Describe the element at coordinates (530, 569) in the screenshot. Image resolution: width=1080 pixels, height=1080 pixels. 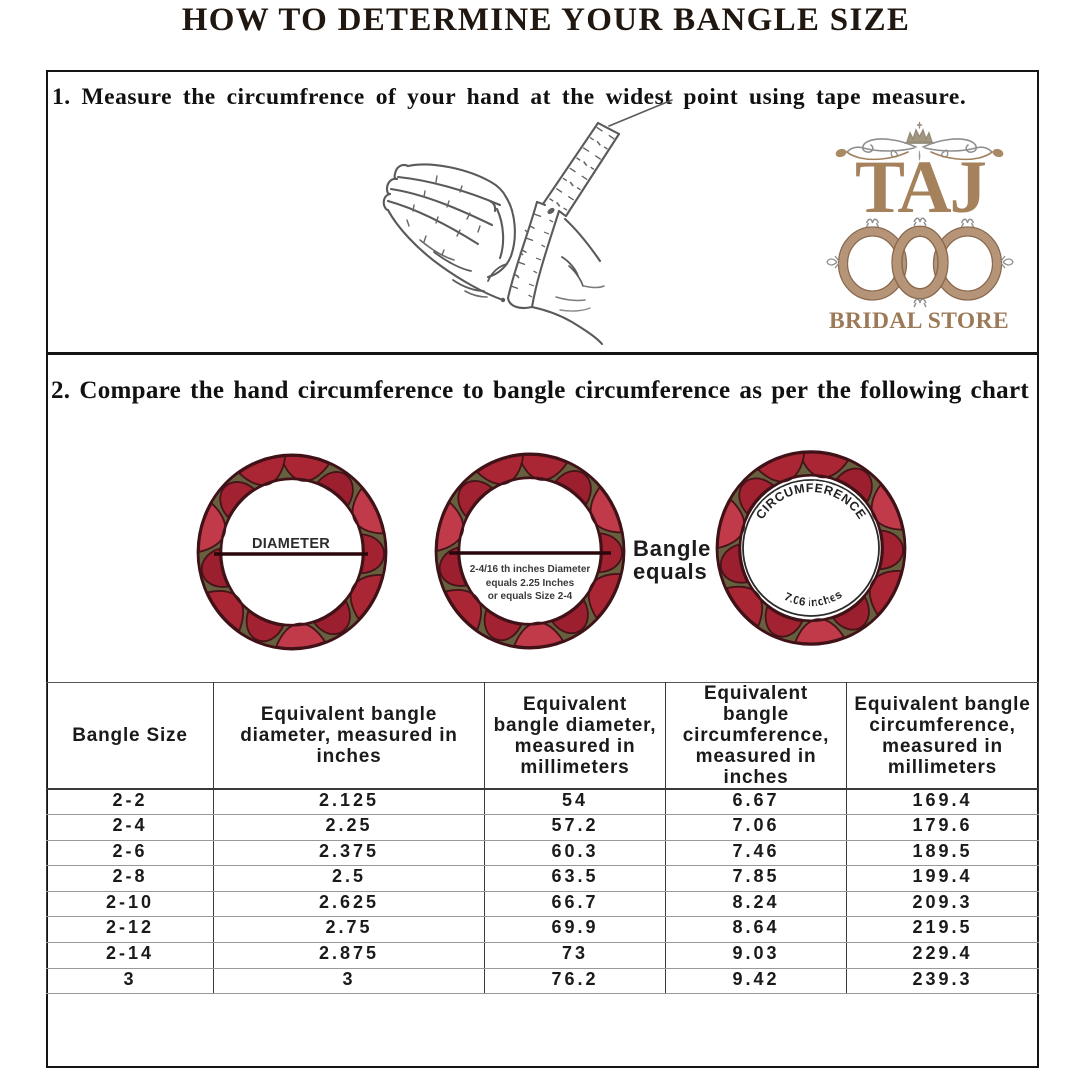
I see `svg-text: 2-4/16 th inches Diameter` at that location.